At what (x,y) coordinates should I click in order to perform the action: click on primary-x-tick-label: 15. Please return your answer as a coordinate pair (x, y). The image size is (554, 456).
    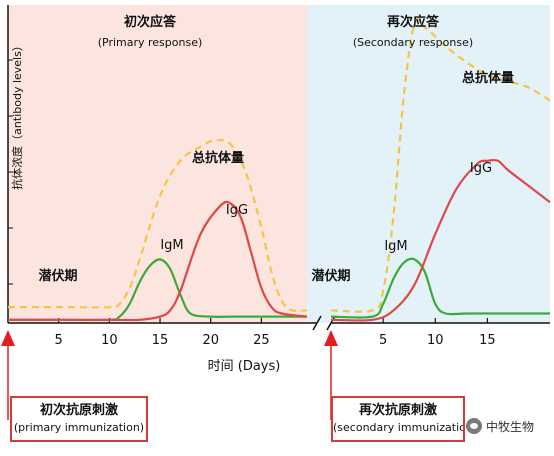
    Looking at the image, I should click on (160, 340).